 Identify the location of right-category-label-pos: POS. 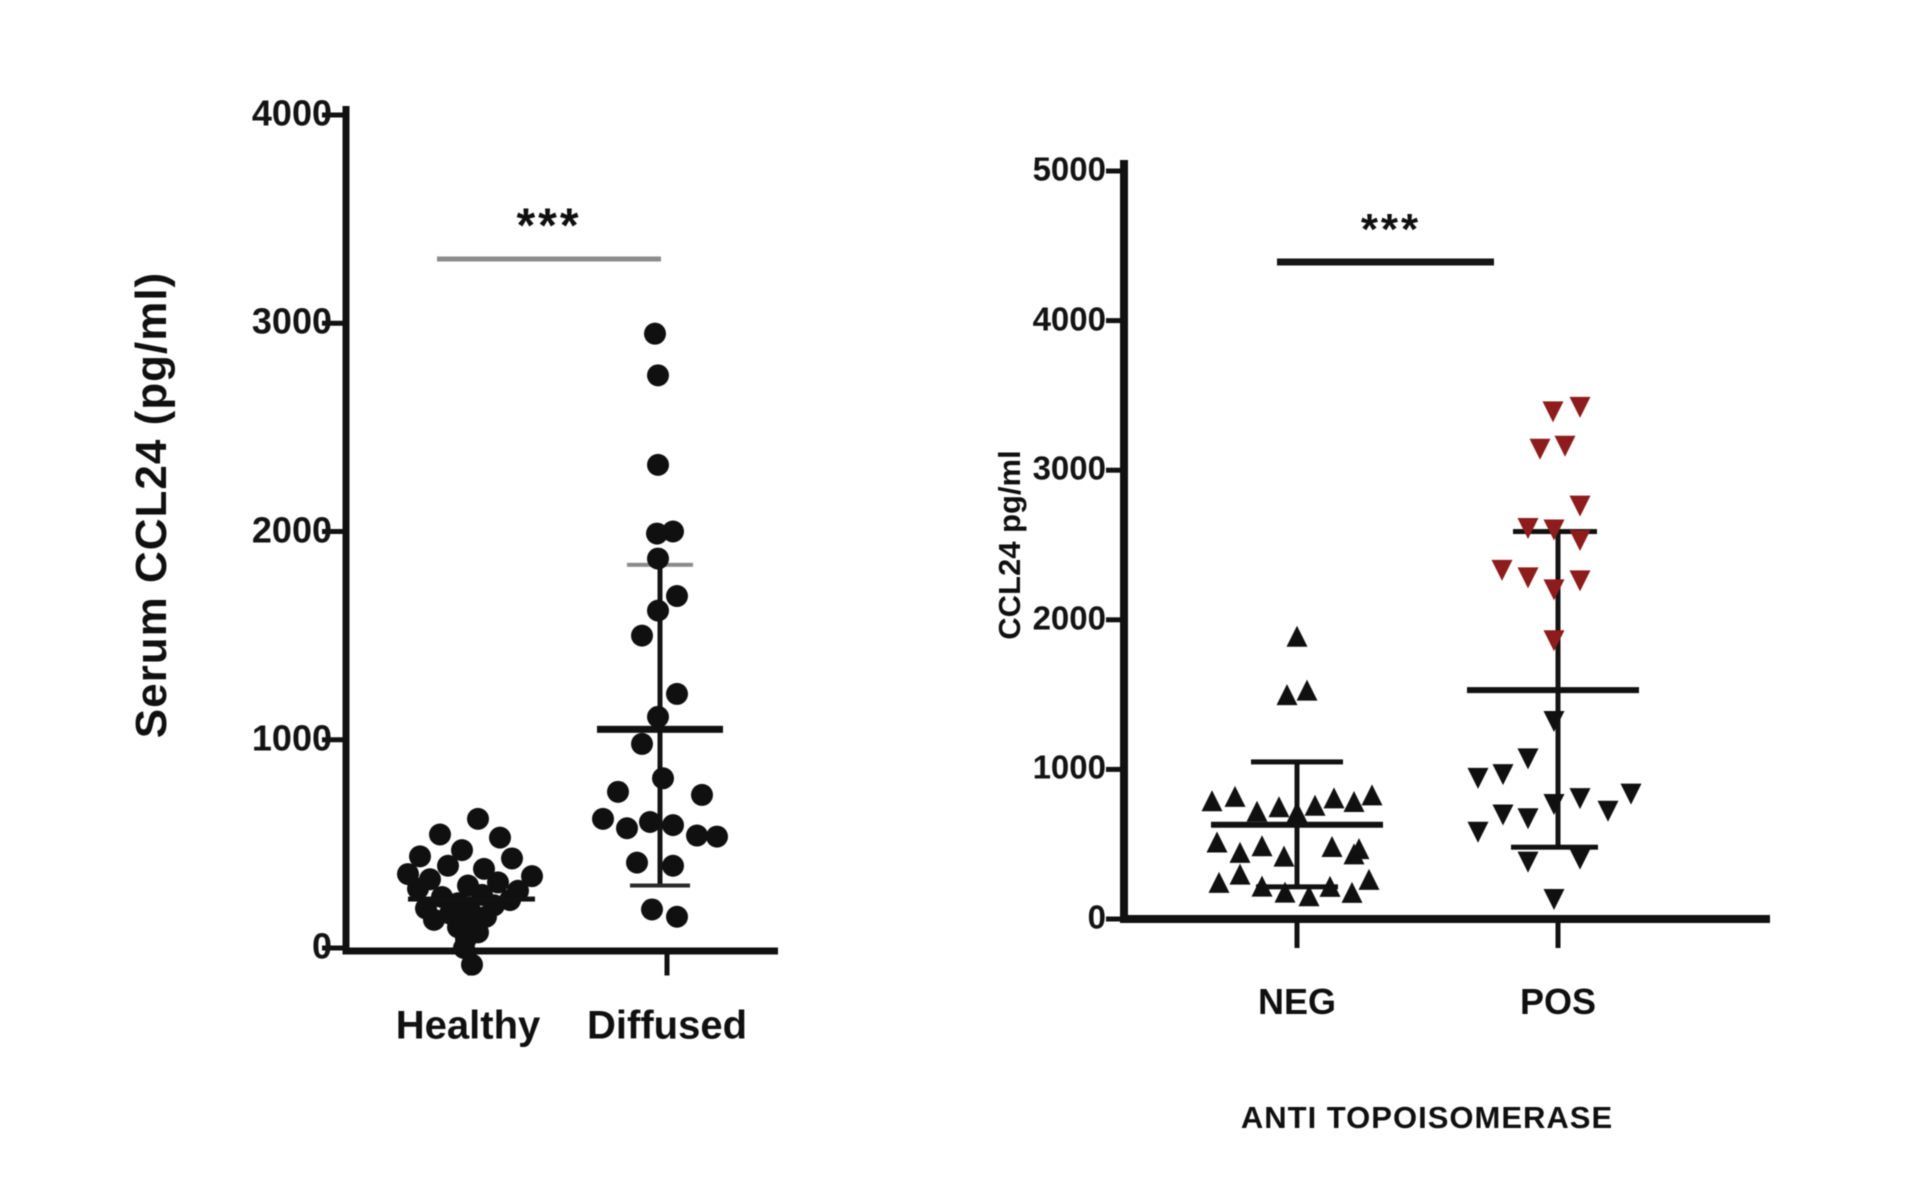
(1558, 1001).